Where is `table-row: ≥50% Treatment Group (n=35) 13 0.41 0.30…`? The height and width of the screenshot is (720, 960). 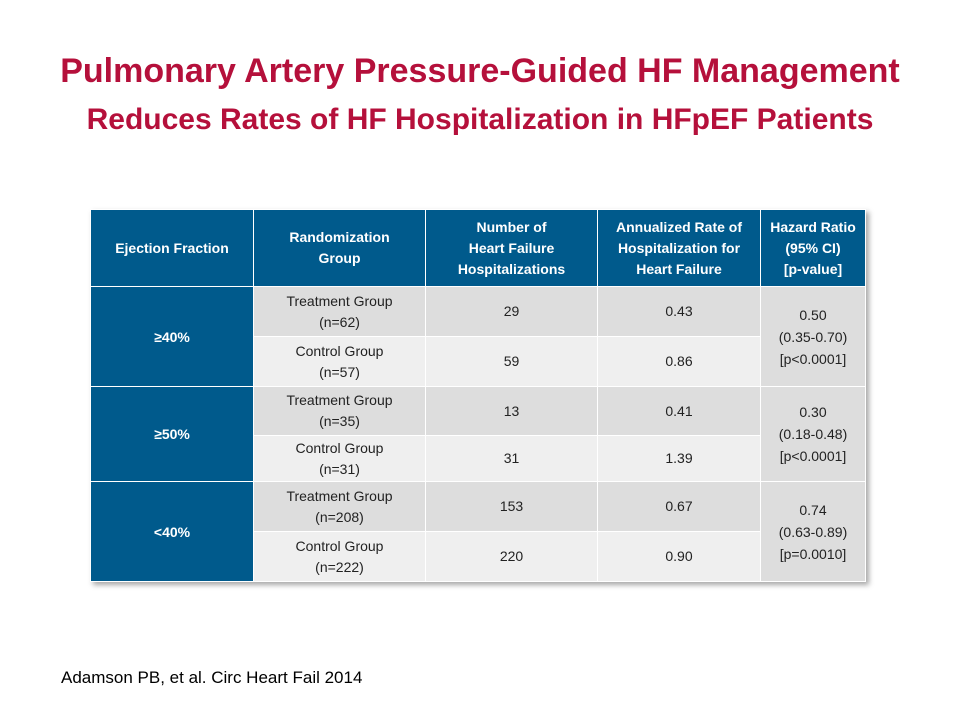 table-row: ≥50% Treatment Group (n=35) 13 0.41 0.30… is located at coordinates (478, 434).